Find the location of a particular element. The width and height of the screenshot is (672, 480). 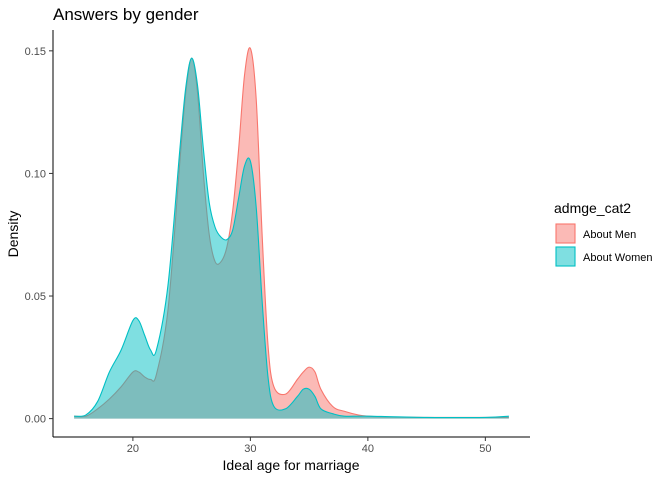

legend-items: About Men About Women is located at coordinates (604, 245).